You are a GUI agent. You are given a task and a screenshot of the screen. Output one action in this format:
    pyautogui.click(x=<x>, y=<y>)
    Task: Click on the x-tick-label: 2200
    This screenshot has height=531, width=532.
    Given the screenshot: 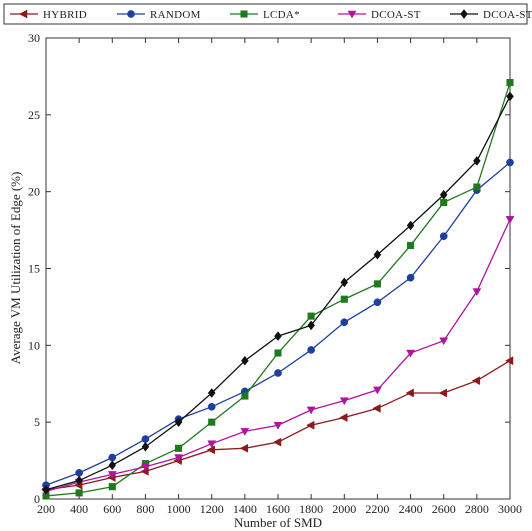 What is the action you would take?
    pyautogui.click(x=377, y=509)
    